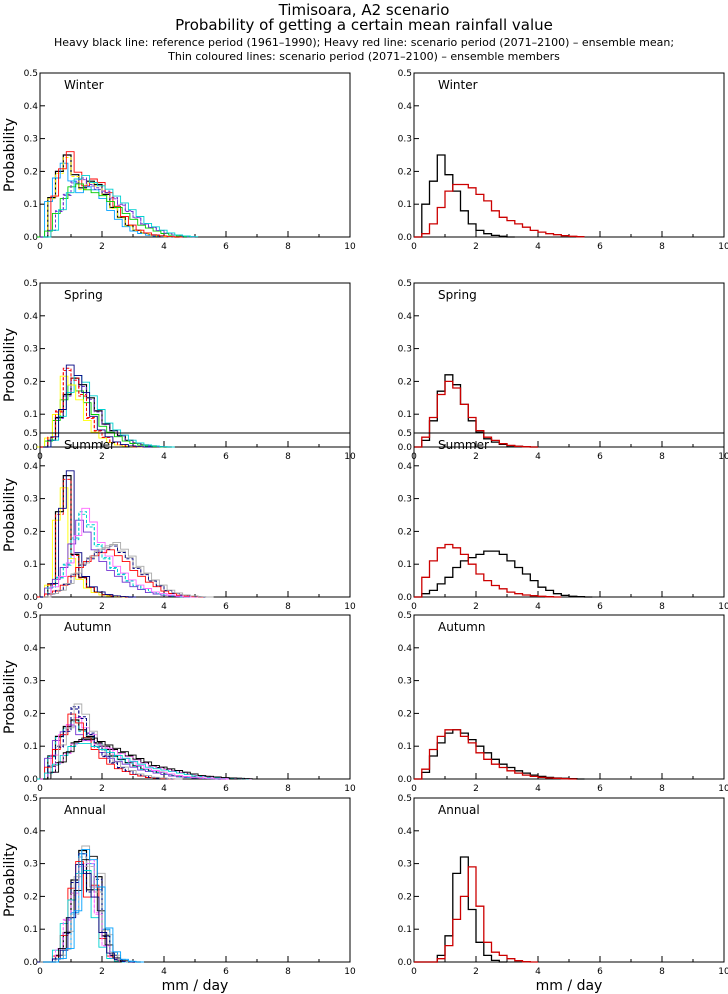 Image resolution: width=728 pixels, height=994 pixels. Describe the element at coordinates (414, 789) in the screenshot. I see `x-tick-label-autumn-means: 0` at that location.